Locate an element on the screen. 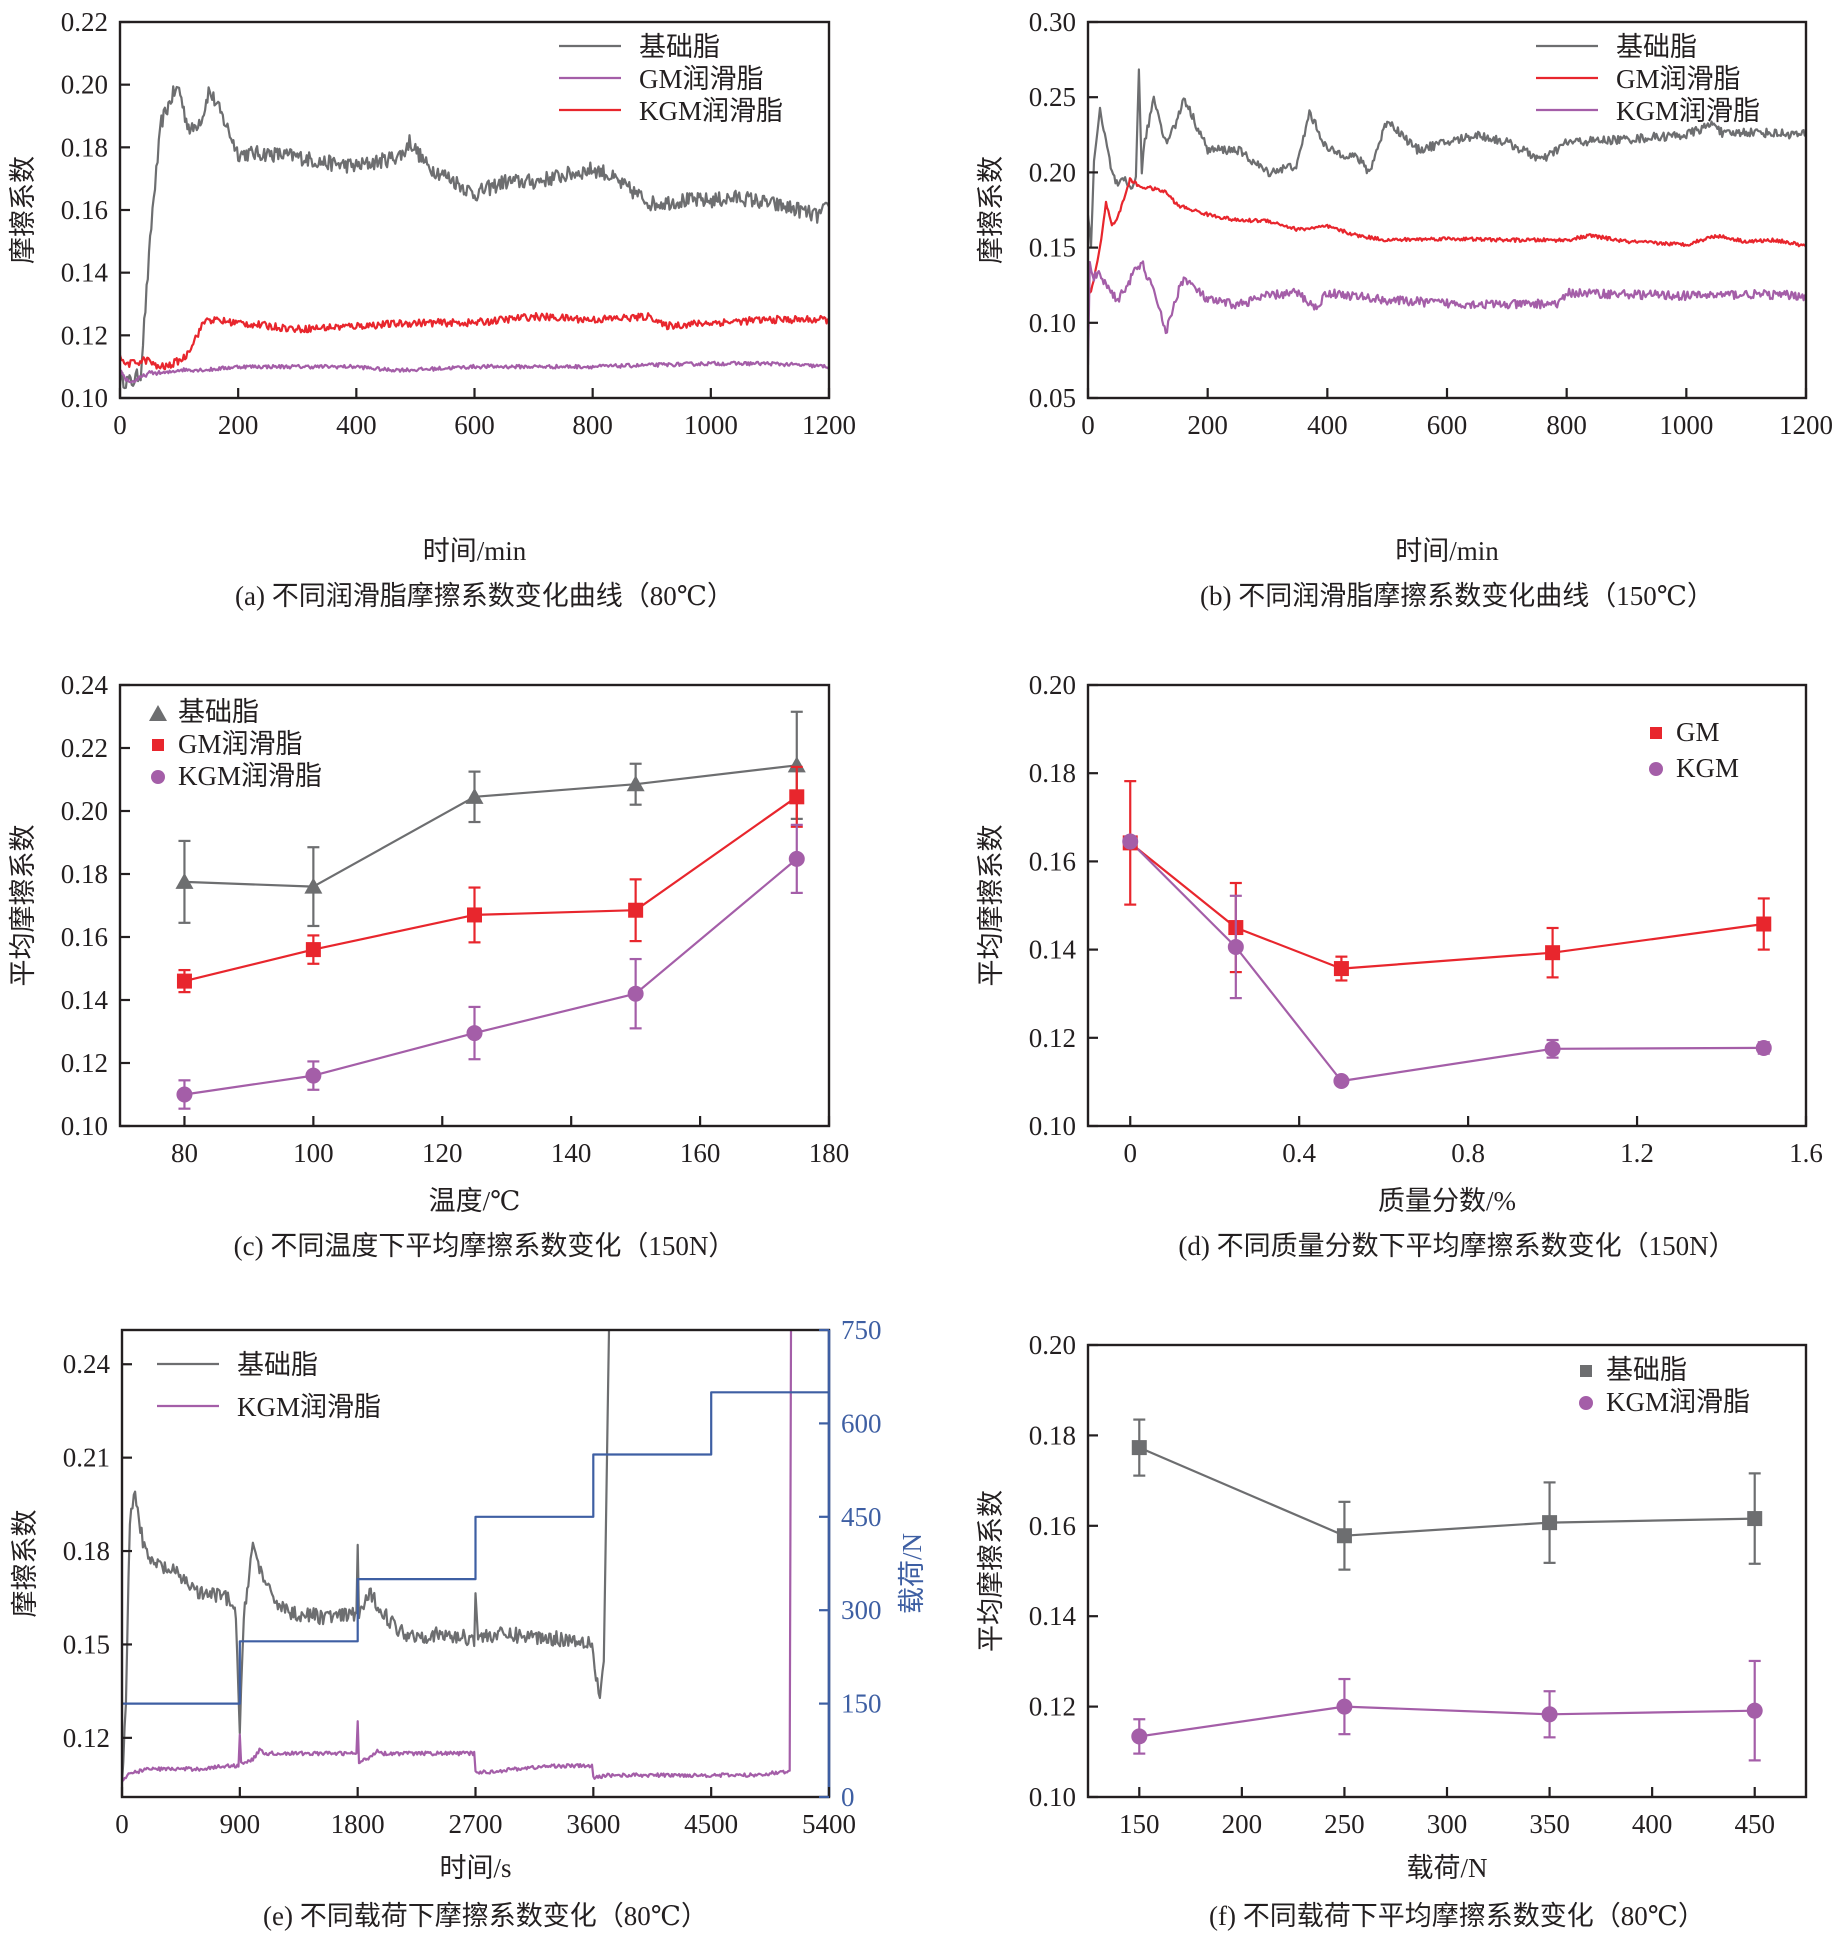 This screenshot has width=1836, height=1937. chart-caption: (a) 不同润滑脂摩擦系数变化曲线（80℃） is located at coordinates (484, 596).